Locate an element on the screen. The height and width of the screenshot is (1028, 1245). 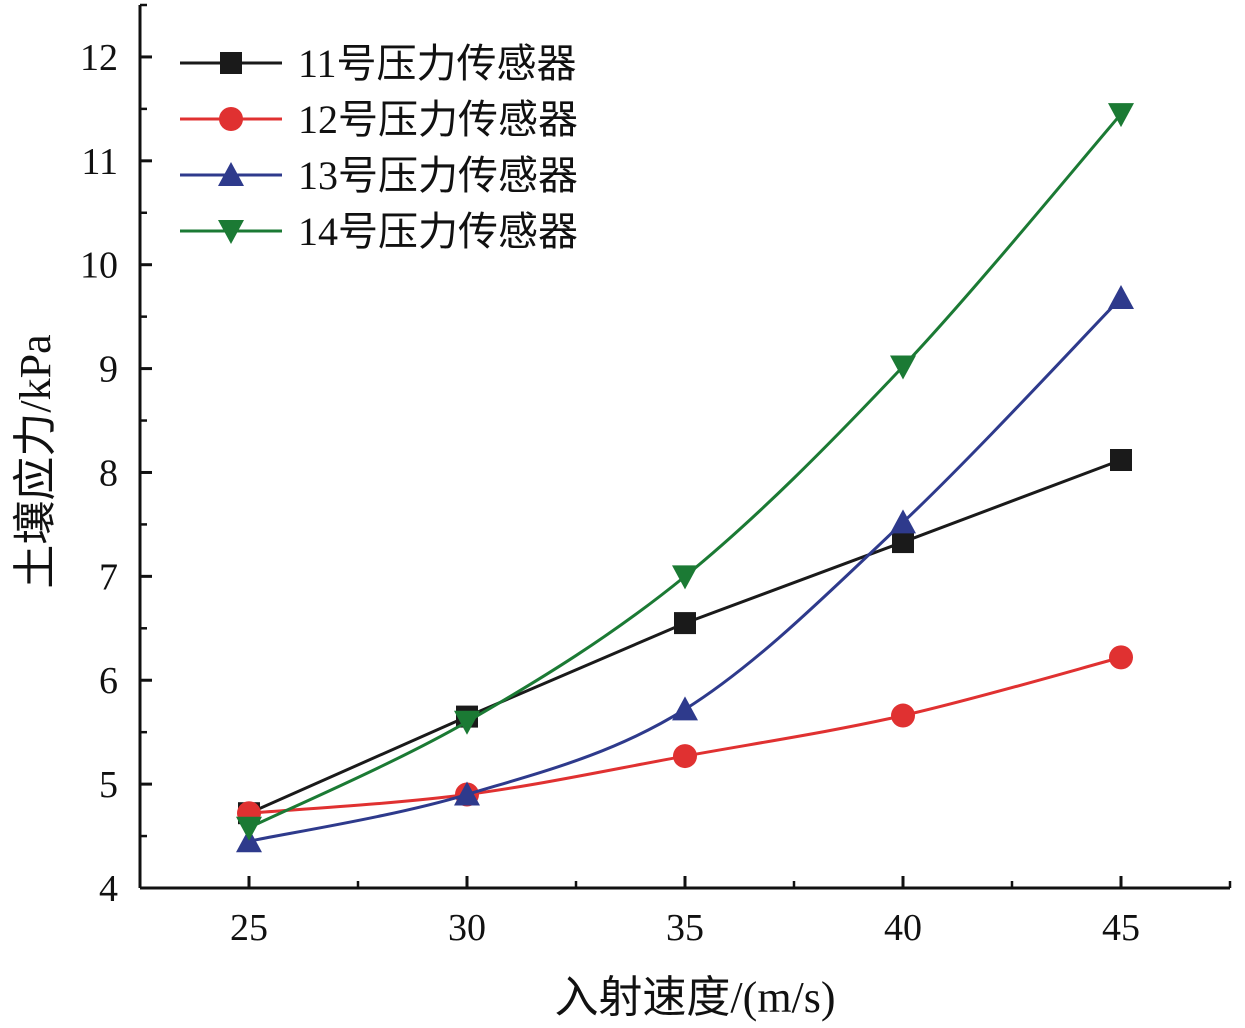
legend-item-2: 12号压力传感器 is located at coordinates (379, 119).